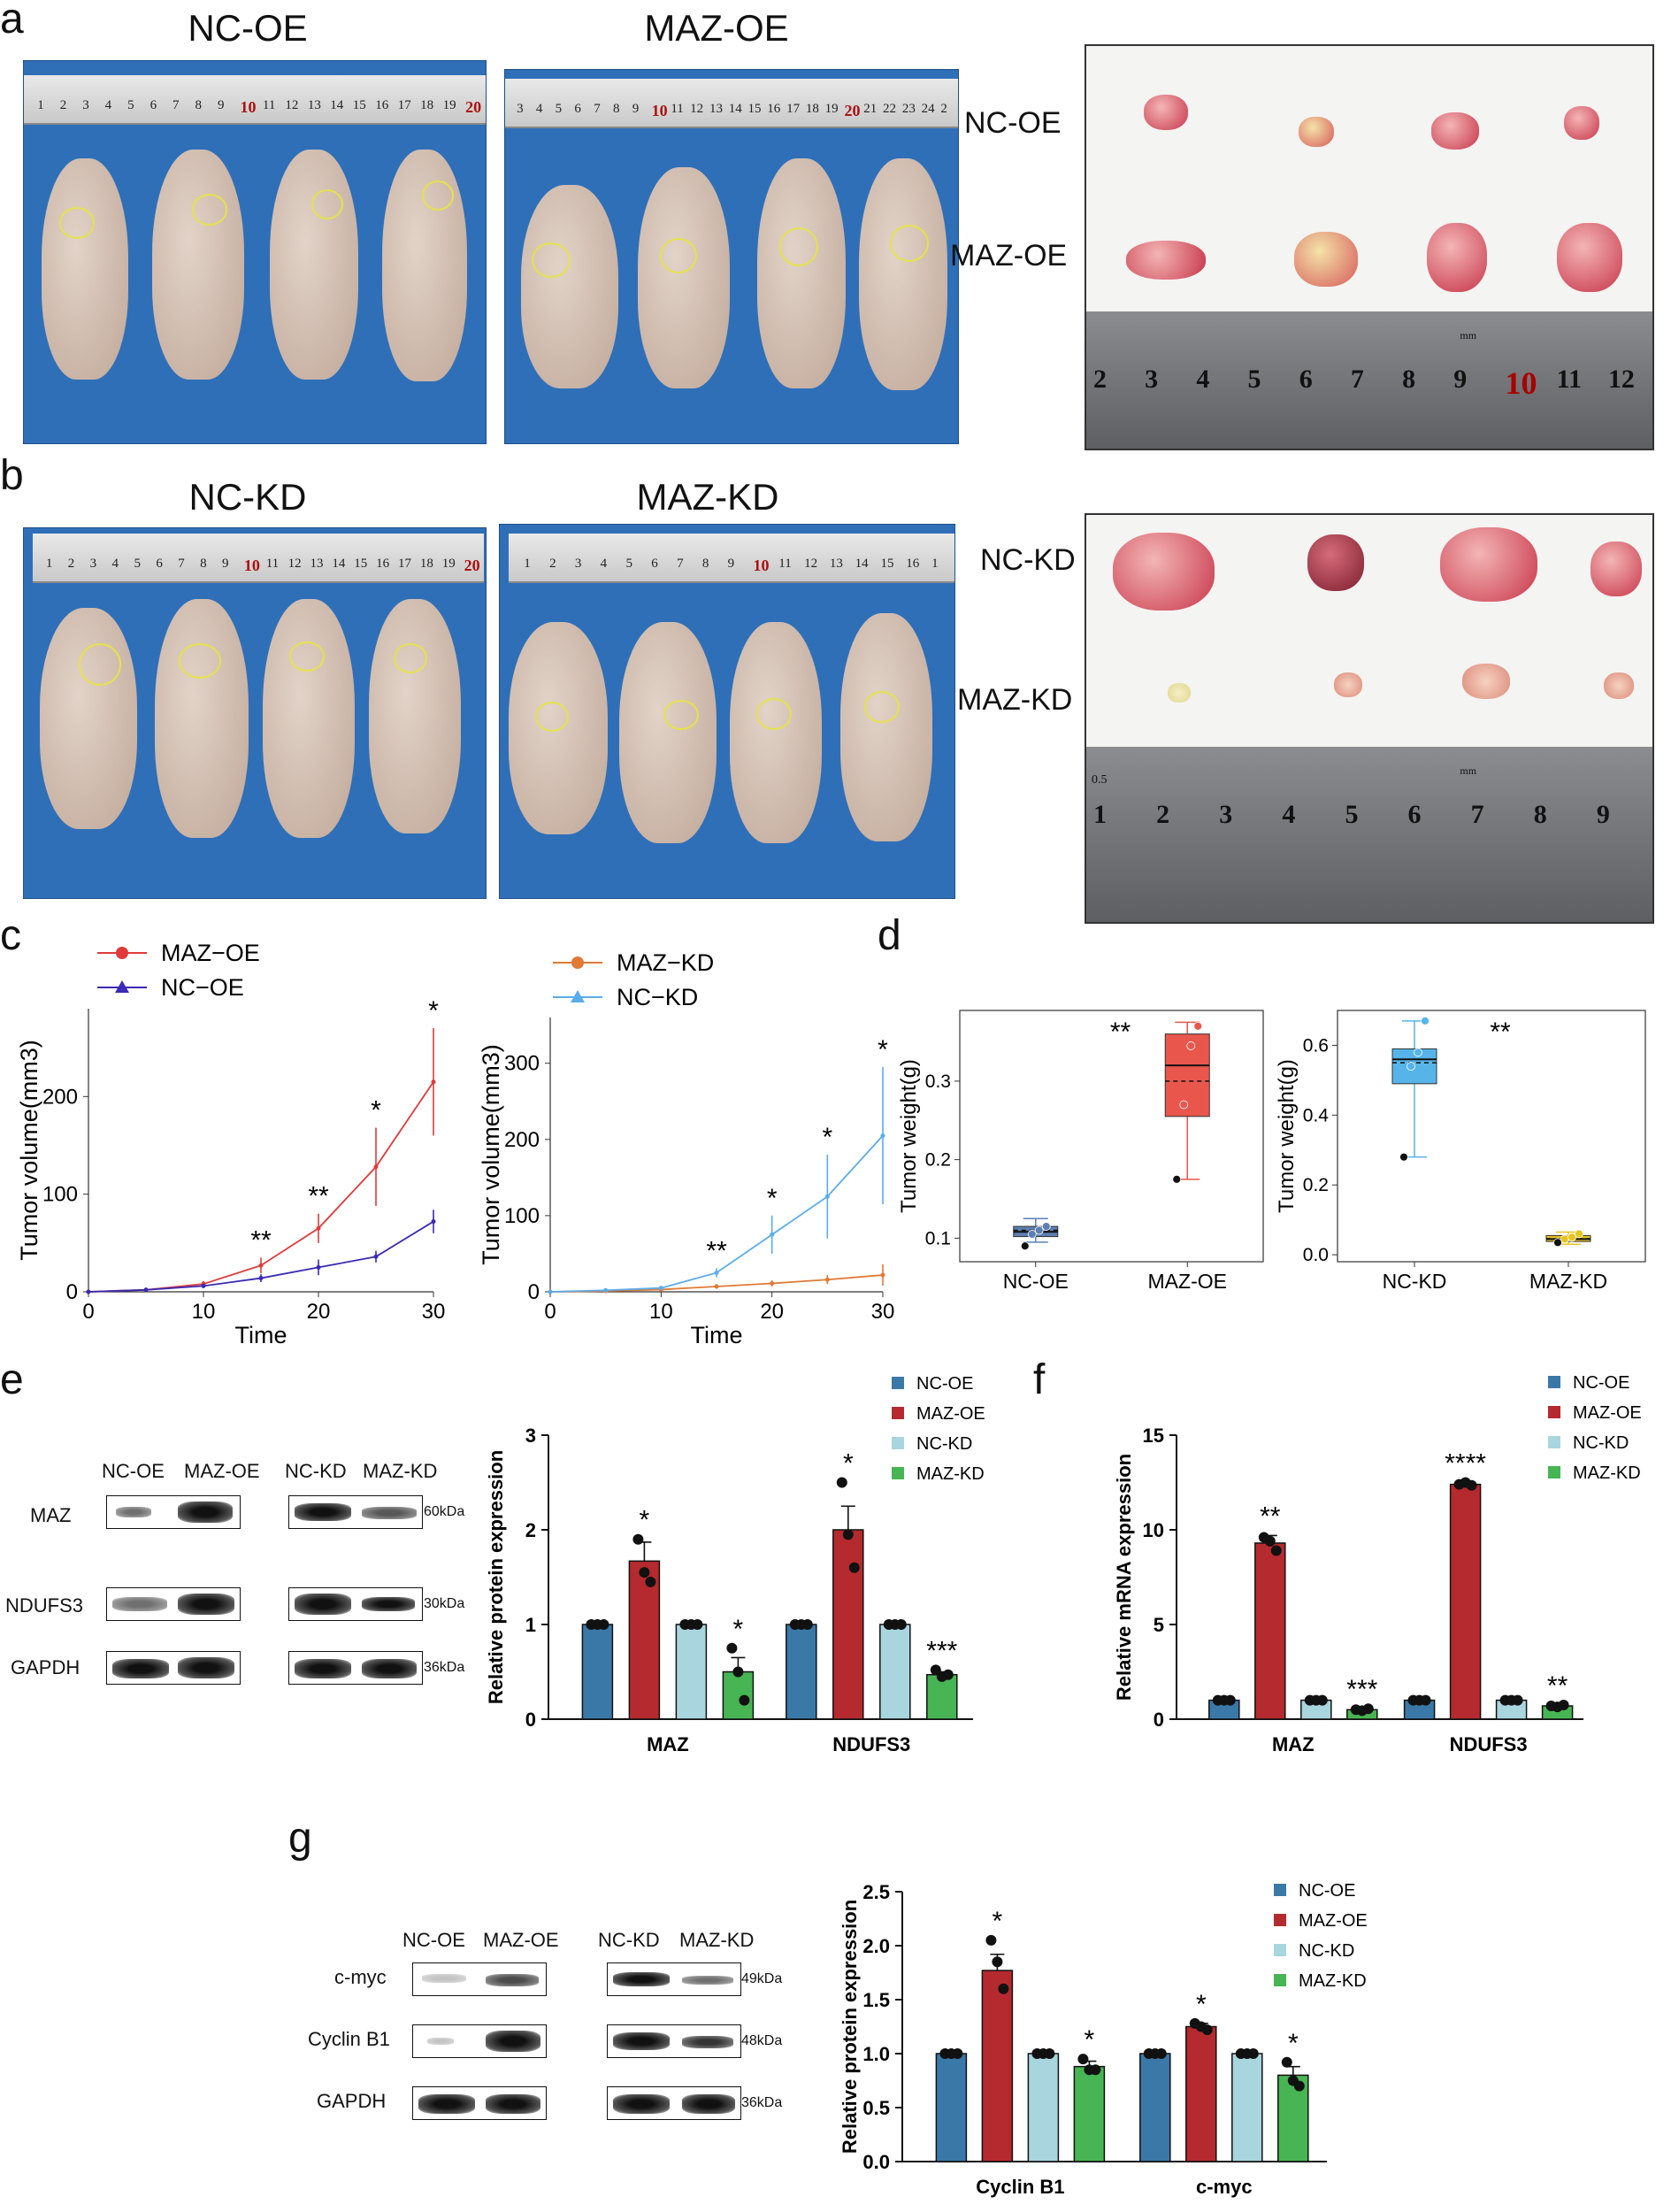 The height and width of the screenshot is (2212, 1671). What do you see at coordinates (944, 1384) in the screenshot?
I see `legend-label: NC-OE` at bounding box center [944, 1384].